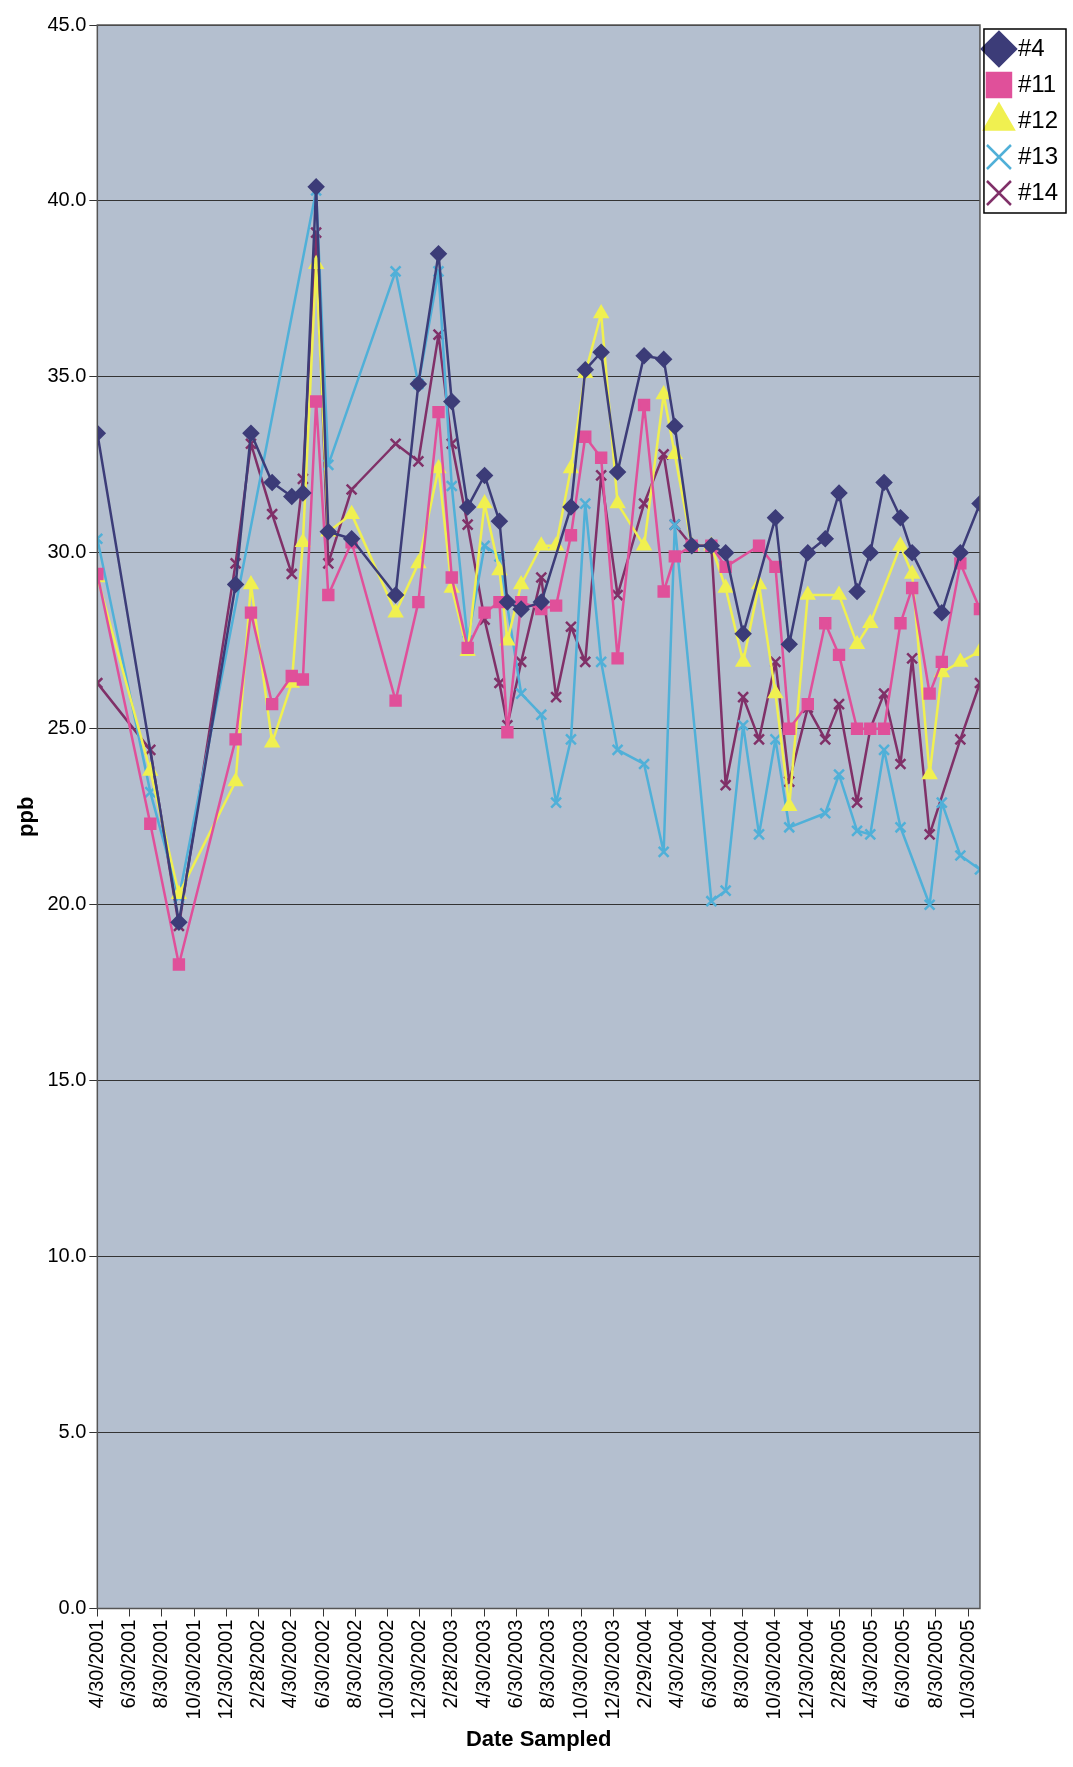 The width and height of the screenshot is (1073, 1767). What do you see at coordinates (67, 727) in the screenshot?
I see `y-tick-label: 25.0` at bounding box center [67, 727].